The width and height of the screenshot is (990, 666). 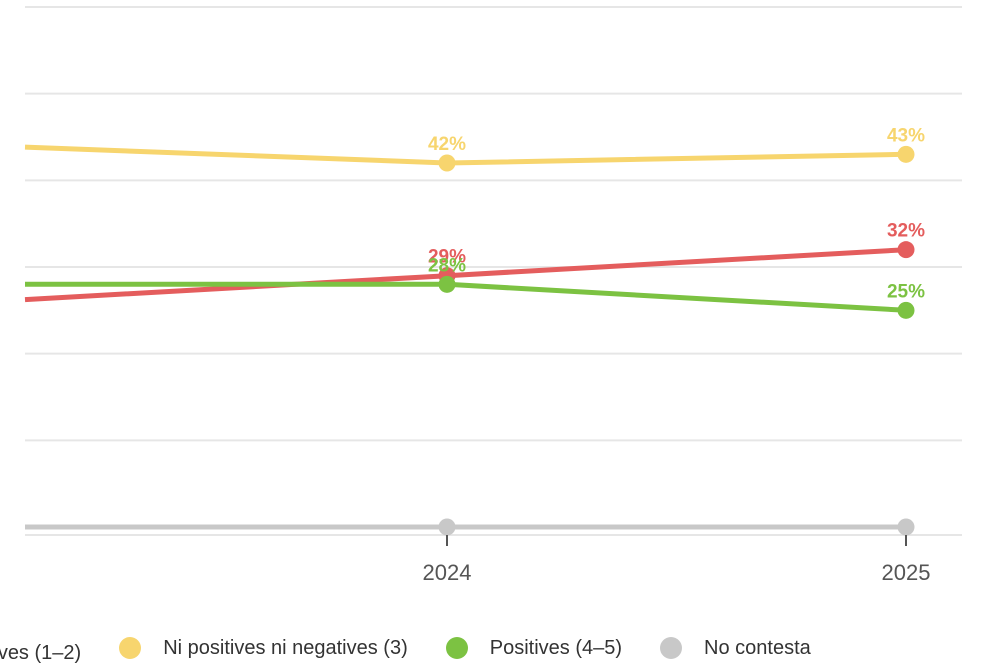 I want to click on legend-item: Positives (4–5), so click(x=534, y=648).